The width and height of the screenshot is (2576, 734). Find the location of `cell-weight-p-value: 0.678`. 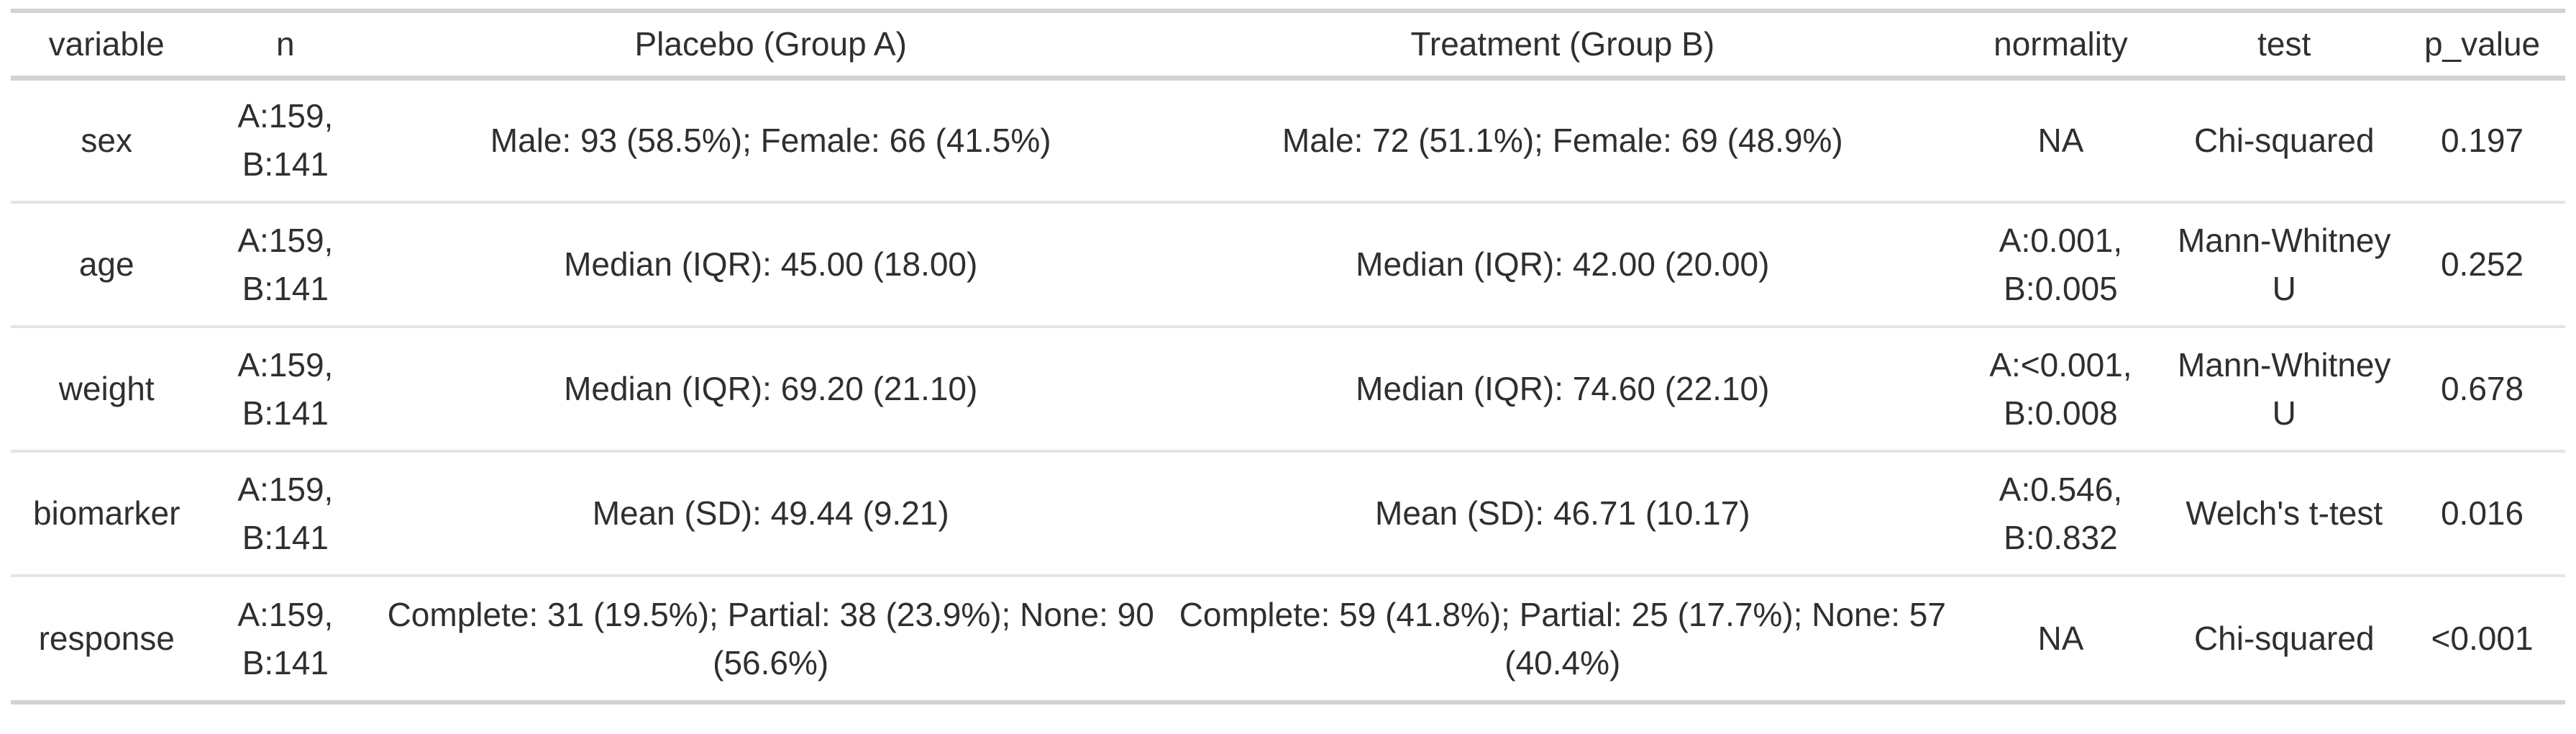

cell-weight-p-value: 0.678 is located at coordinates (2482, 388).